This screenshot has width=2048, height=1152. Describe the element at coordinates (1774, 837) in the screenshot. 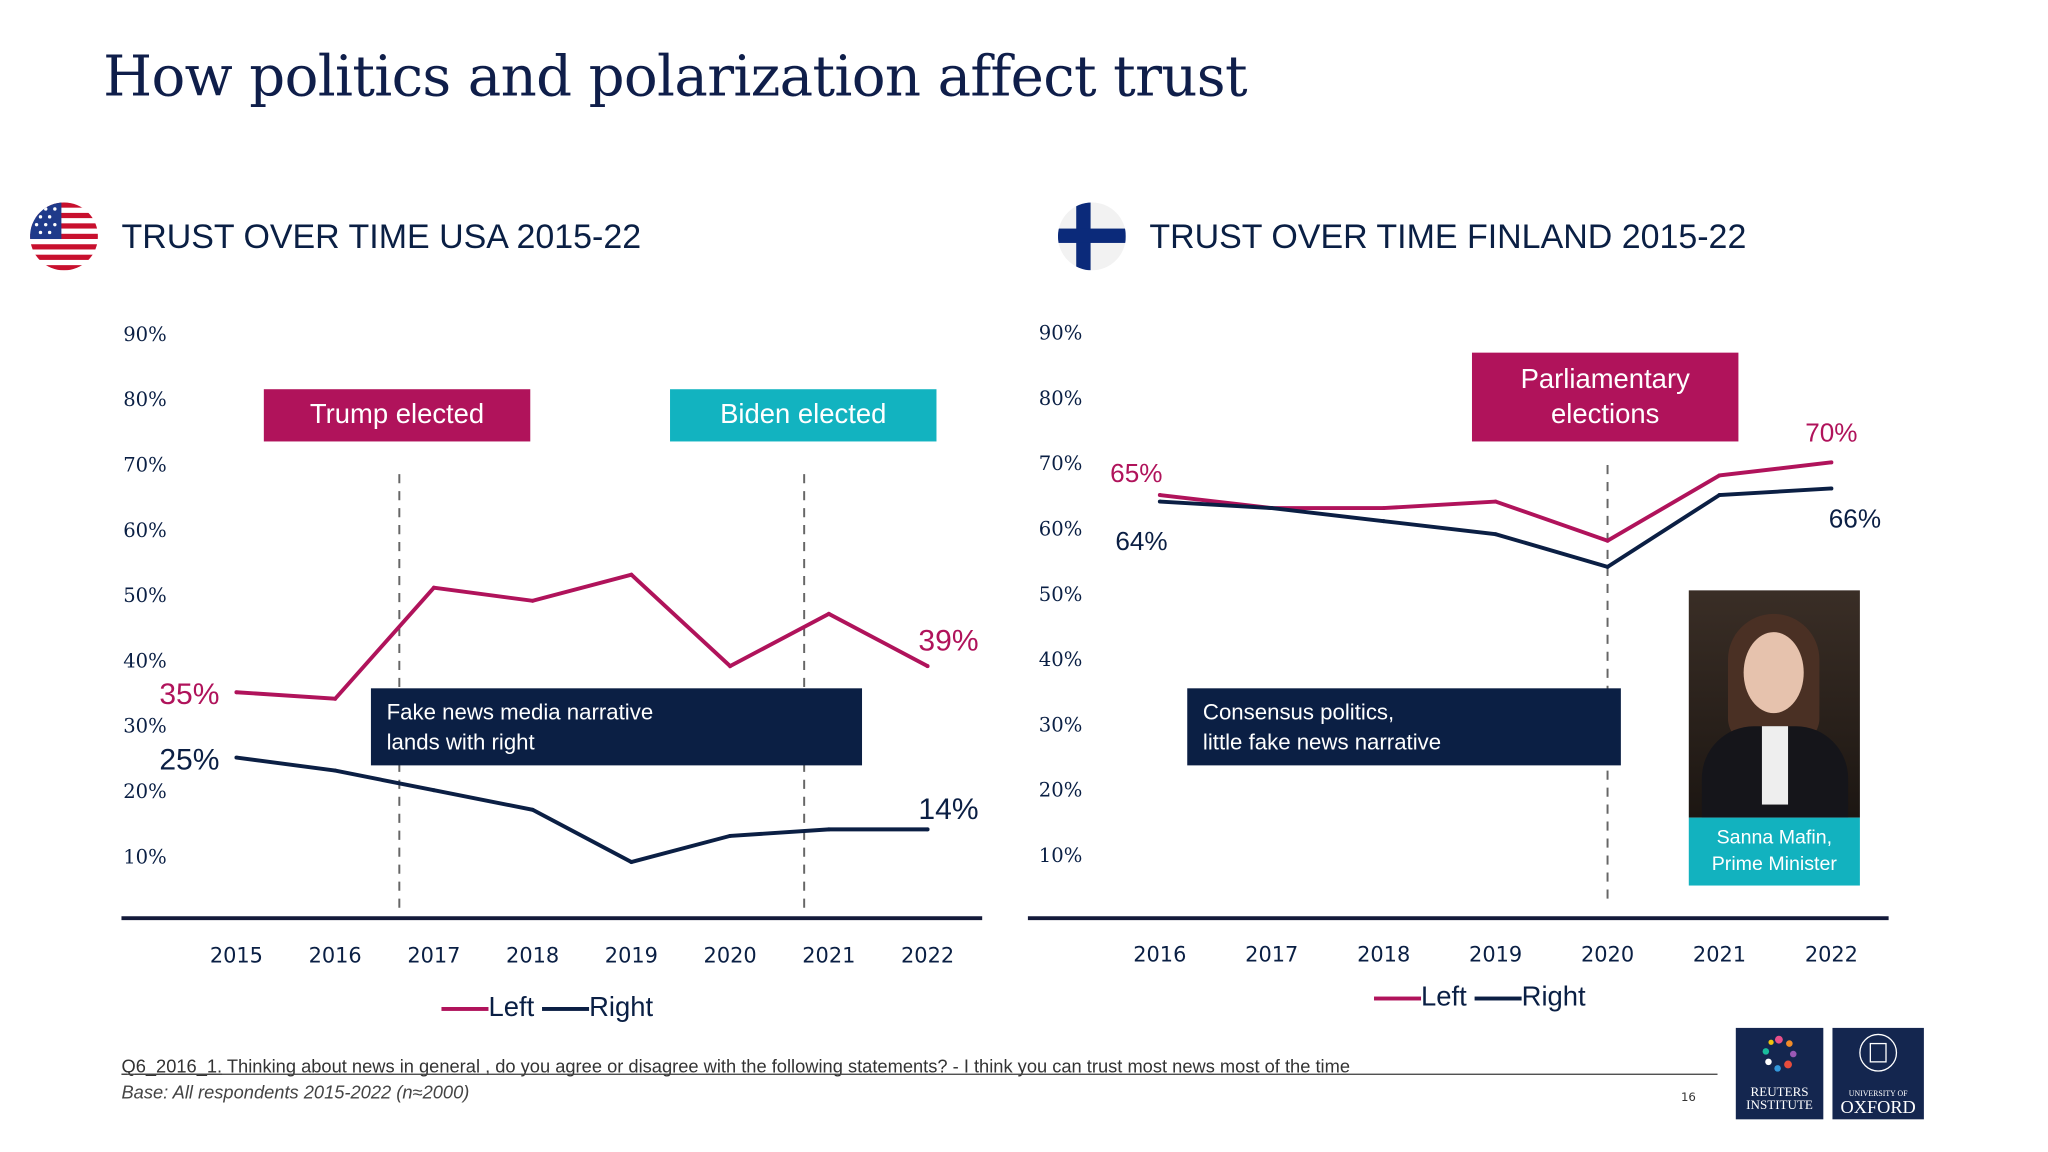

I see `caption-line: Sanna Mafin,` at that location.